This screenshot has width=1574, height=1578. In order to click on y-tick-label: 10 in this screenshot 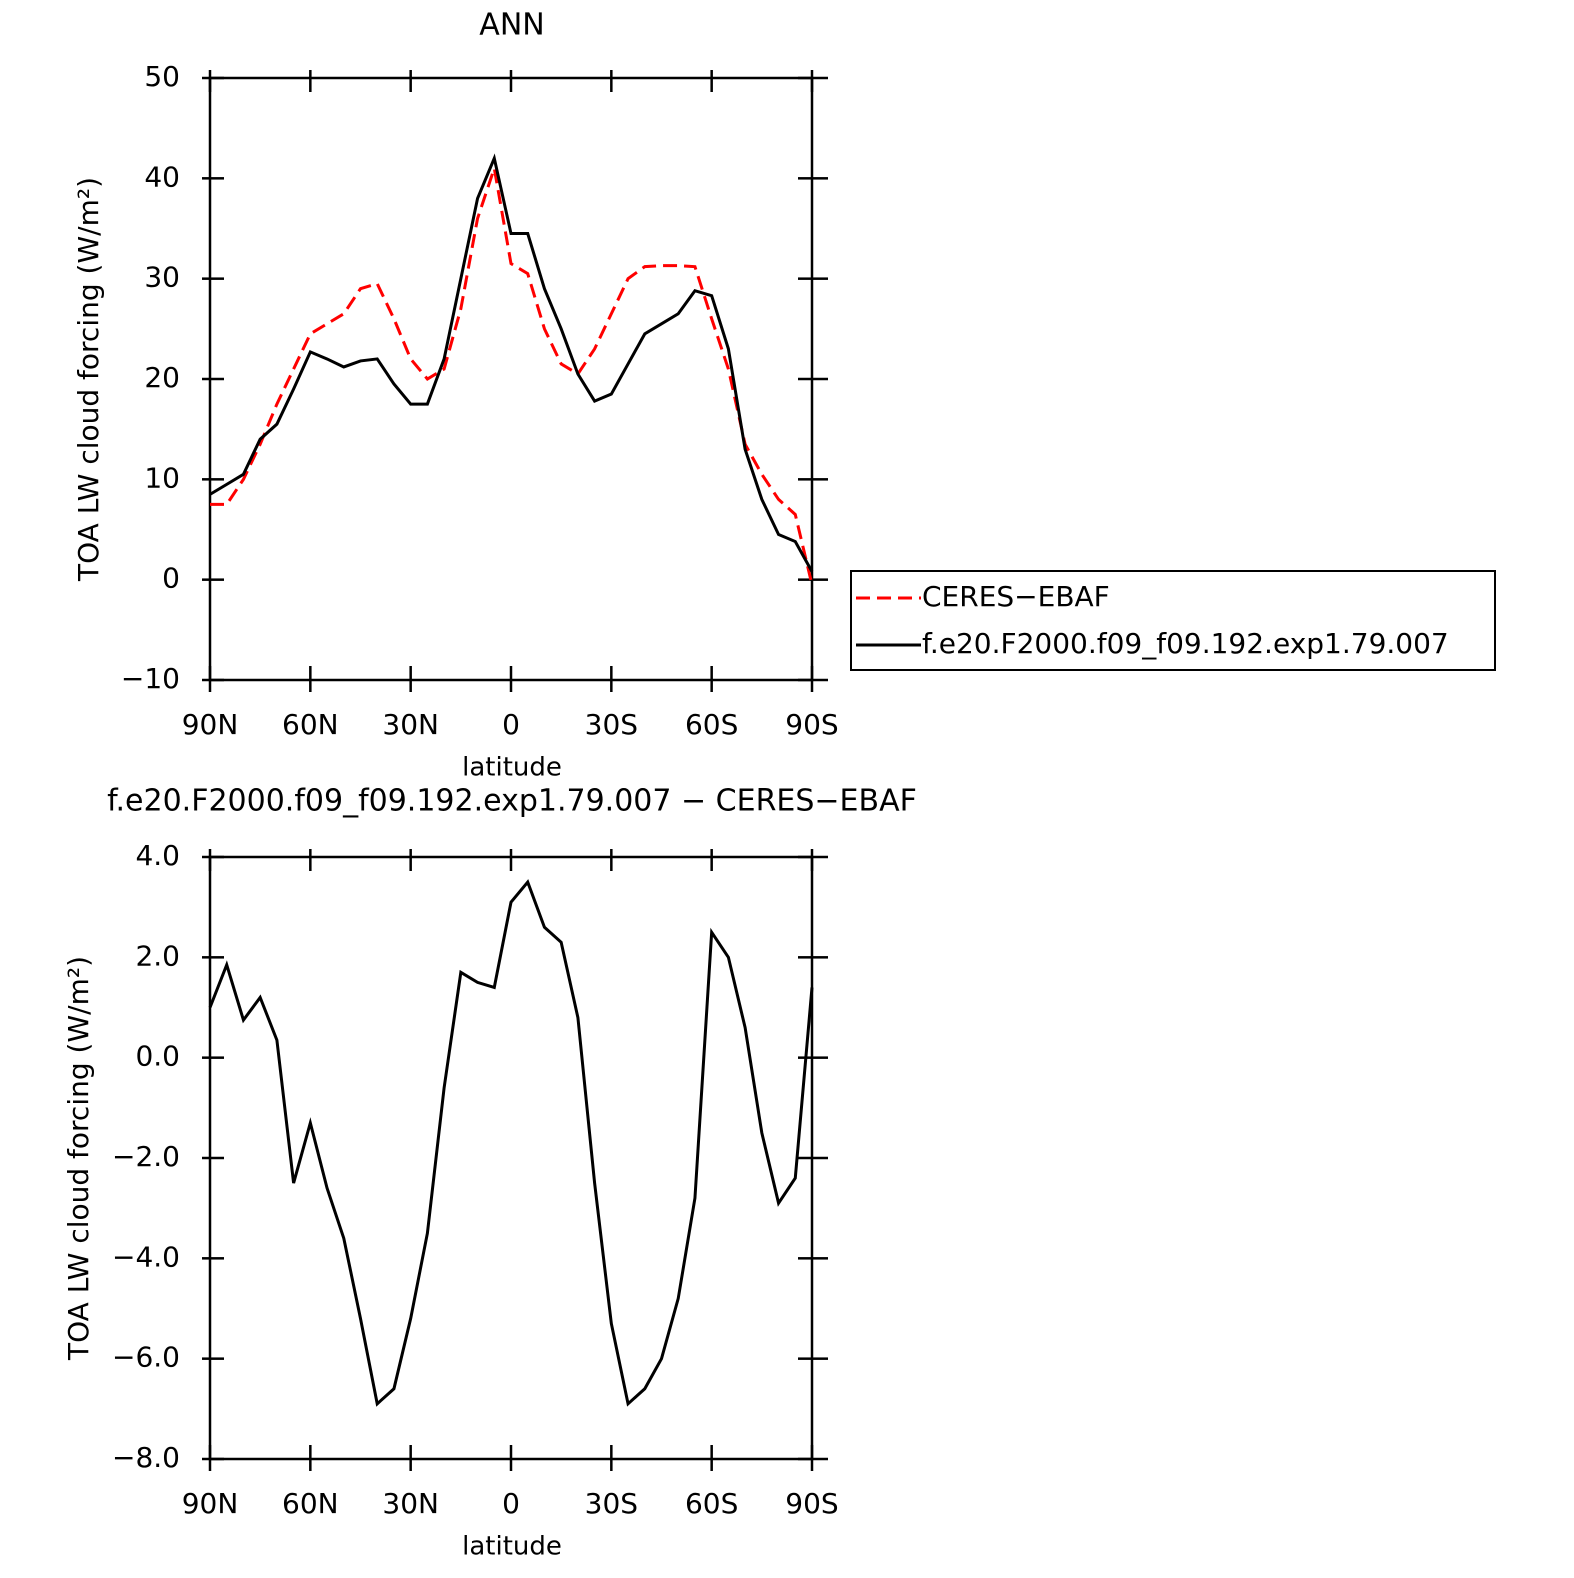, I will do `click(162, 477)`.